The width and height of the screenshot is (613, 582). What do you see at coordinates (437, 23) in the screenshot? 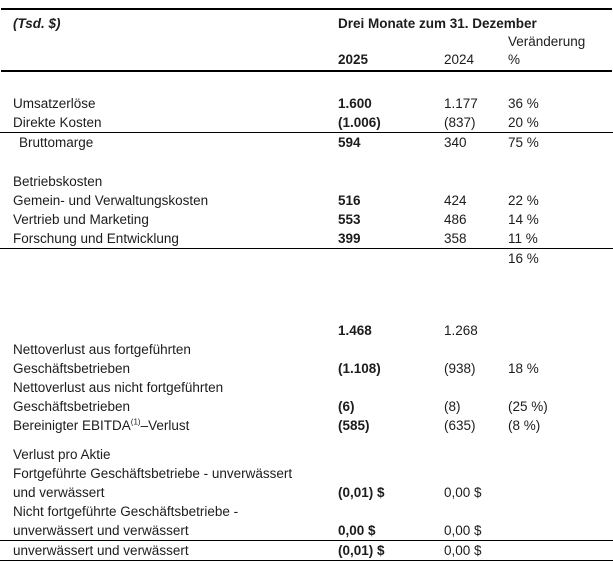
I see `period-title: Drei Monate zum 31. Dezember` at bounding box center [437, 23].